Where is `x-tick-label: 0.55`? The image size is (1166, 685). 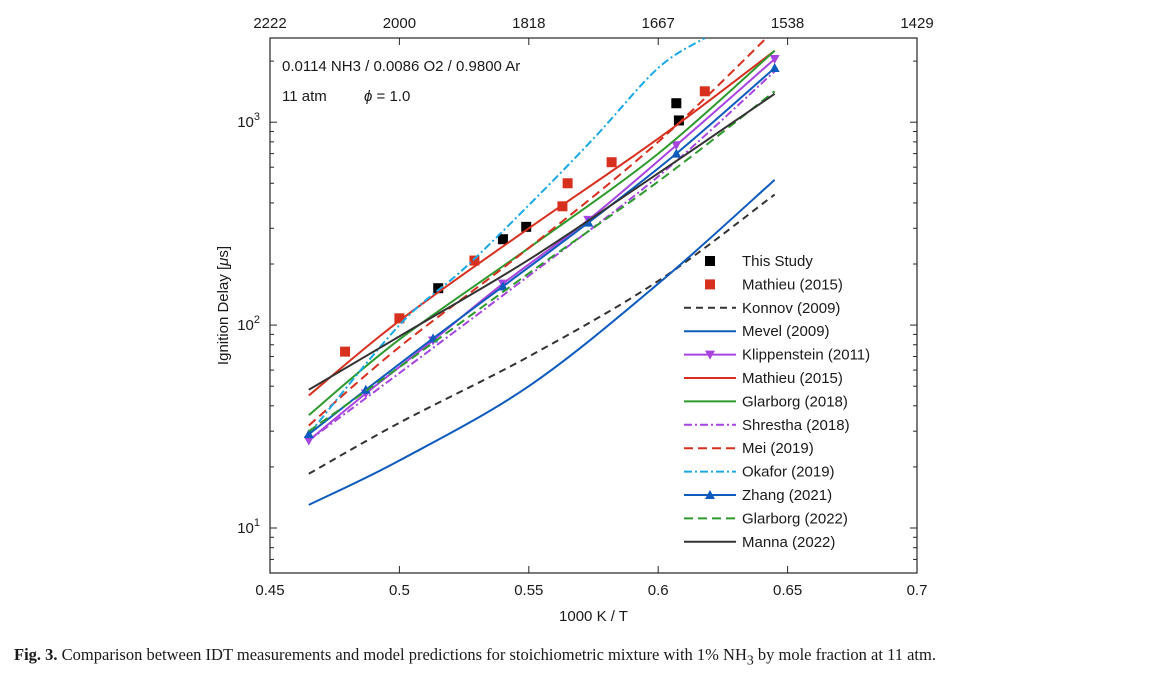
x-tick-label: 0.55 is located at coordinates (528, 590).